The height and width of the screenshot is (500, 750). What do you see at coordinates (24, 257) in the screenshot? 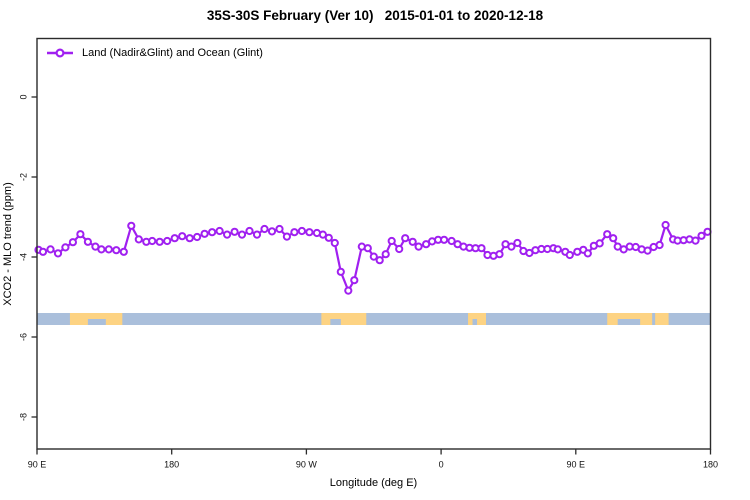
I see `y-tick-label: -4` at bounding box center [24, 257].